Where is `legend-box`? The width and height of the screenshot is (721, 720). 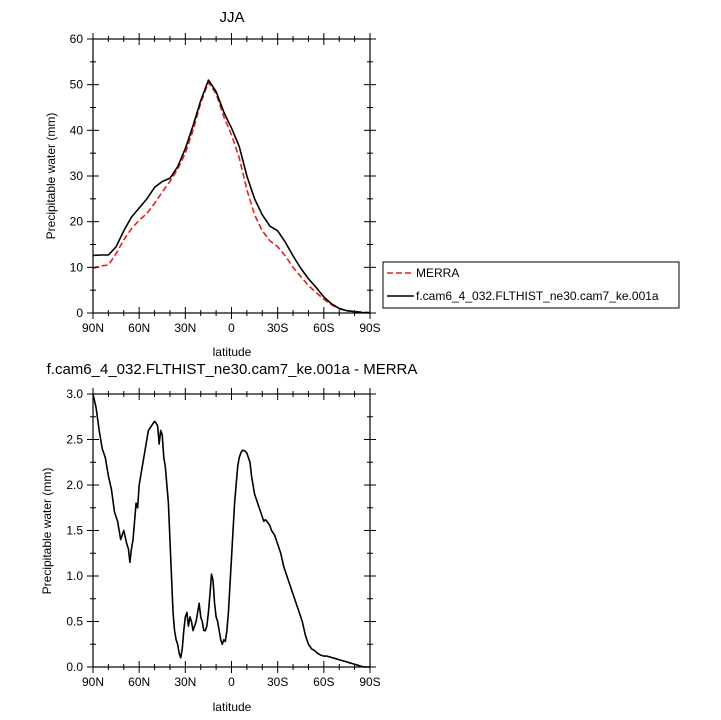
legend-box is located at coordinates (531, 285).